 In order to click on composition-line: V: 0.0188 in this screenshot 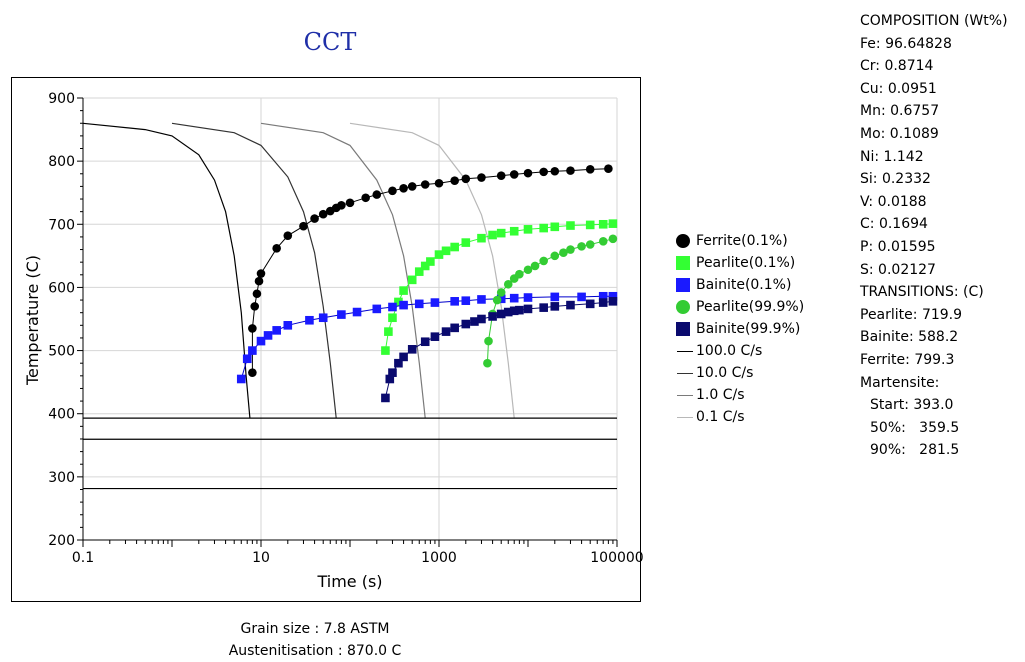, I will do `click(893, 201)`.